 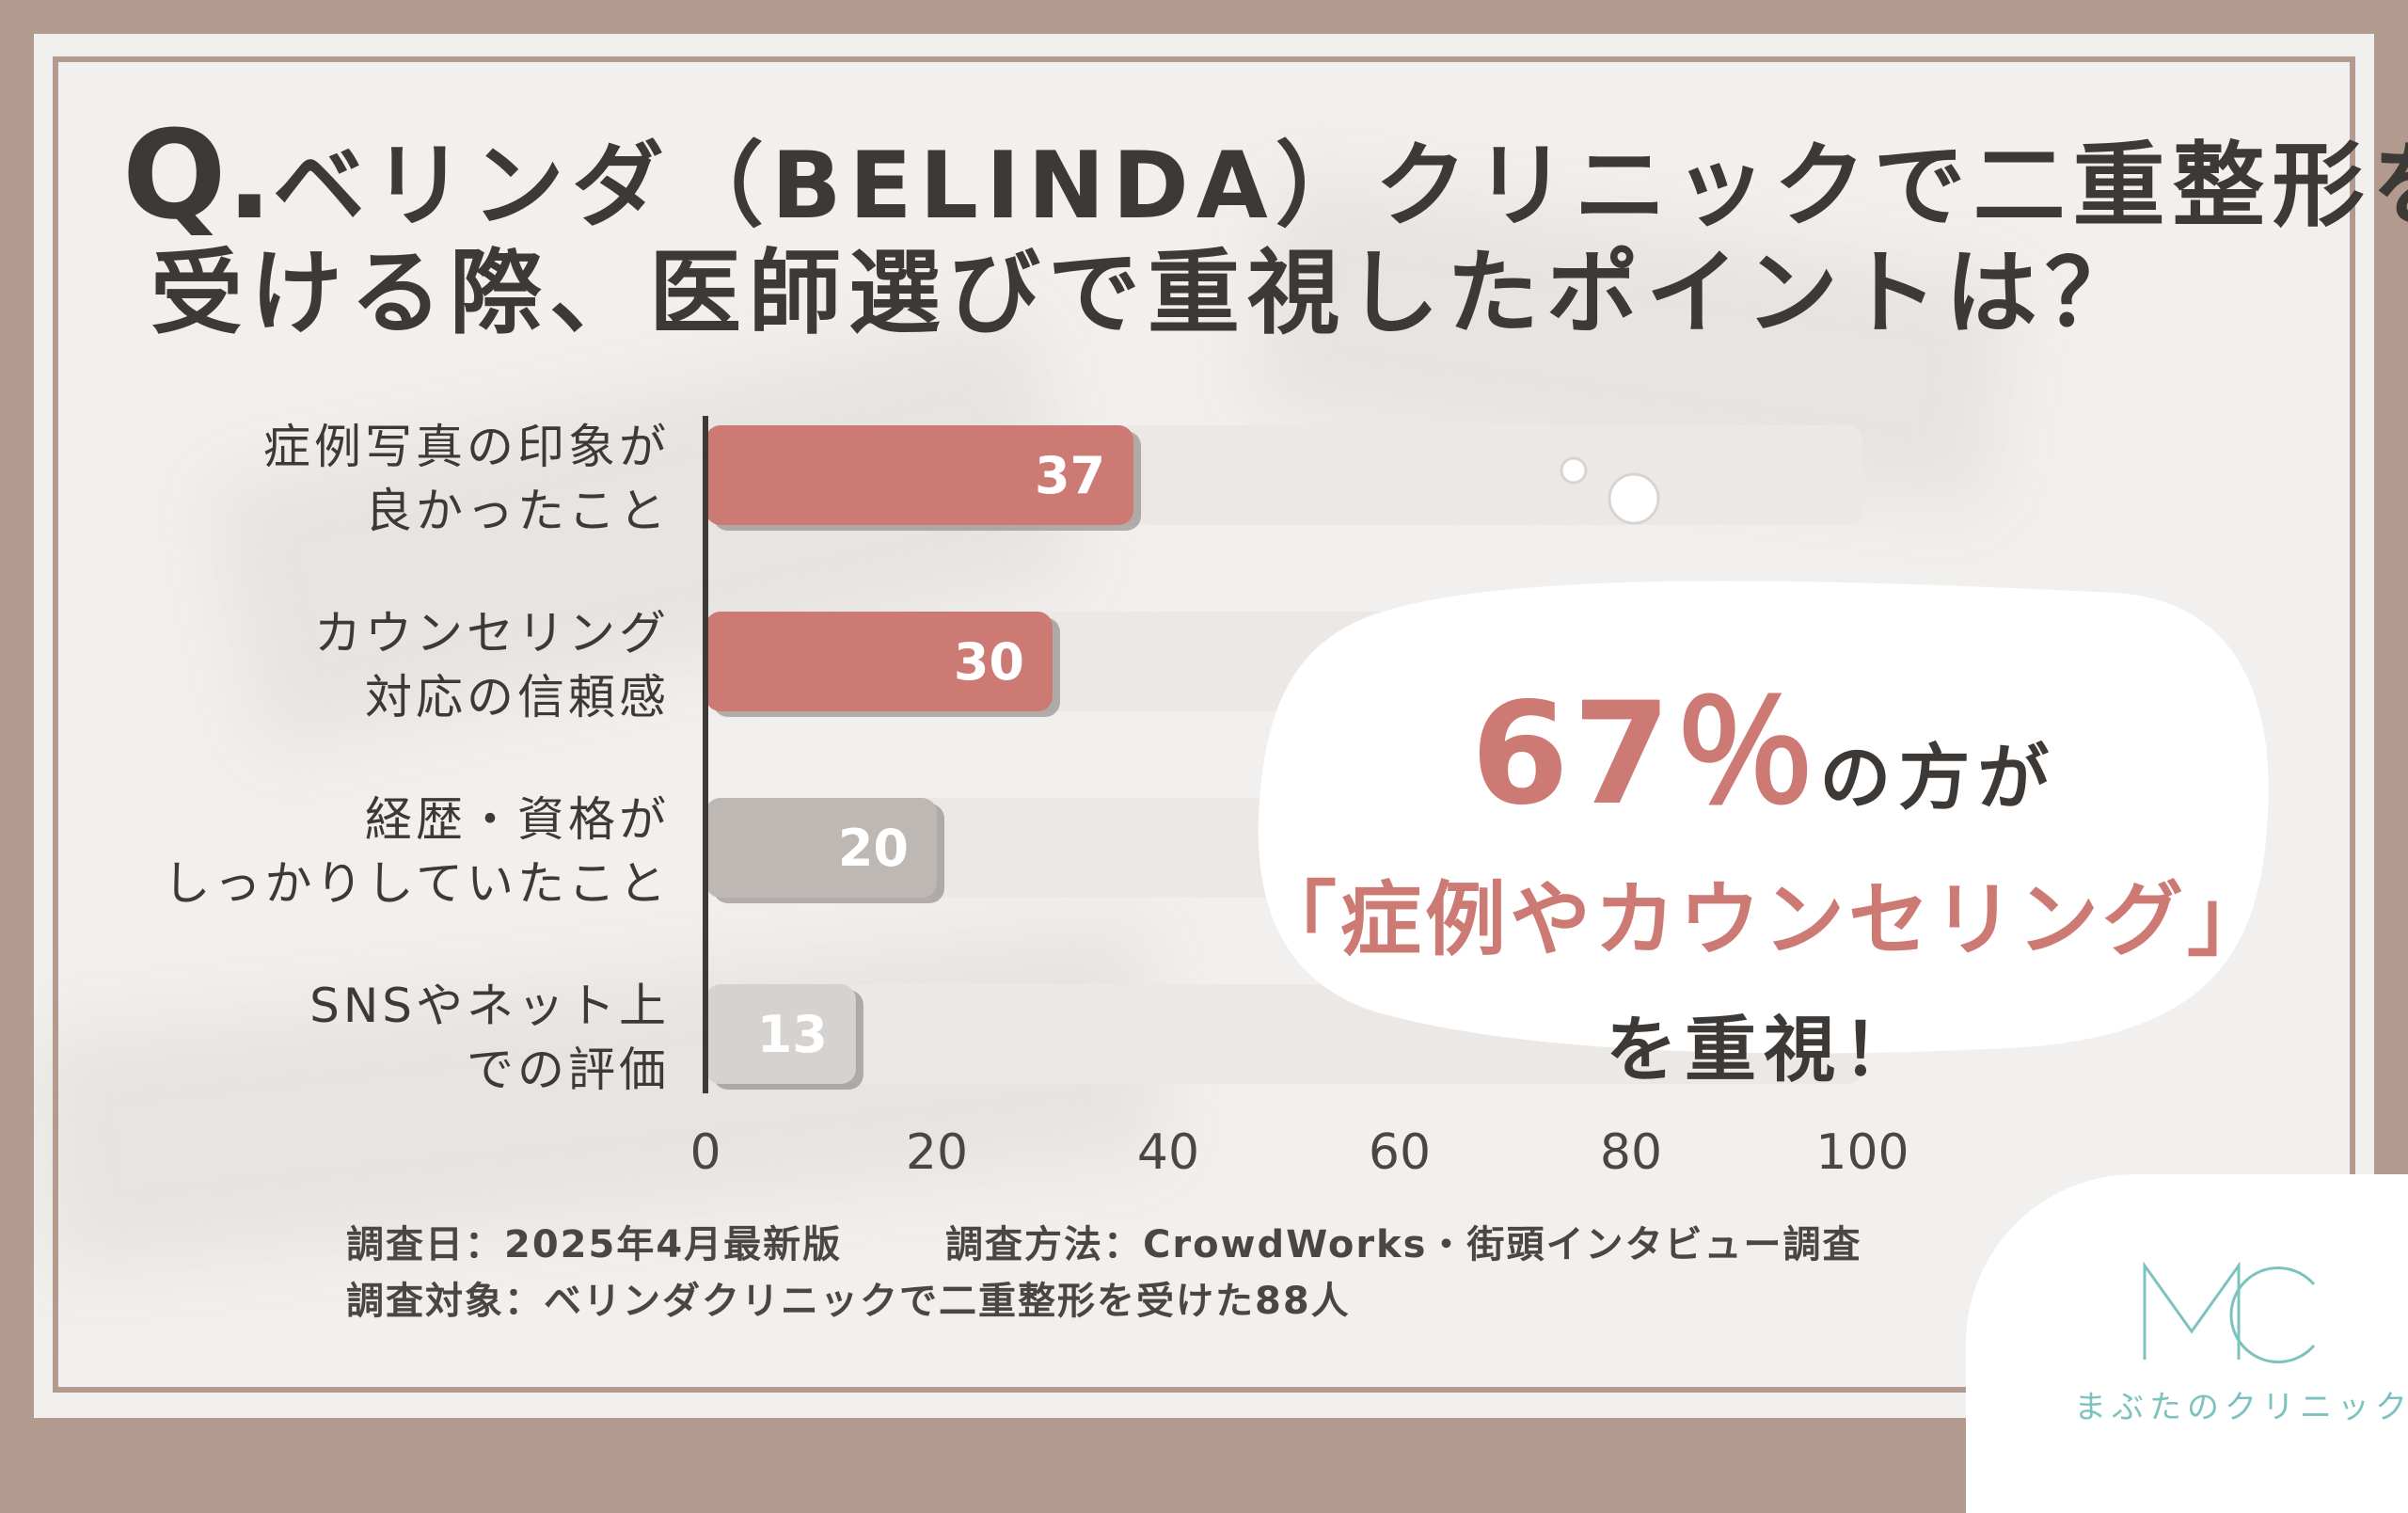 What do you see at coordinates (198, 175) in the screenshot?
I see `question-mark-label: Q.` at bounding box center [198, 175].